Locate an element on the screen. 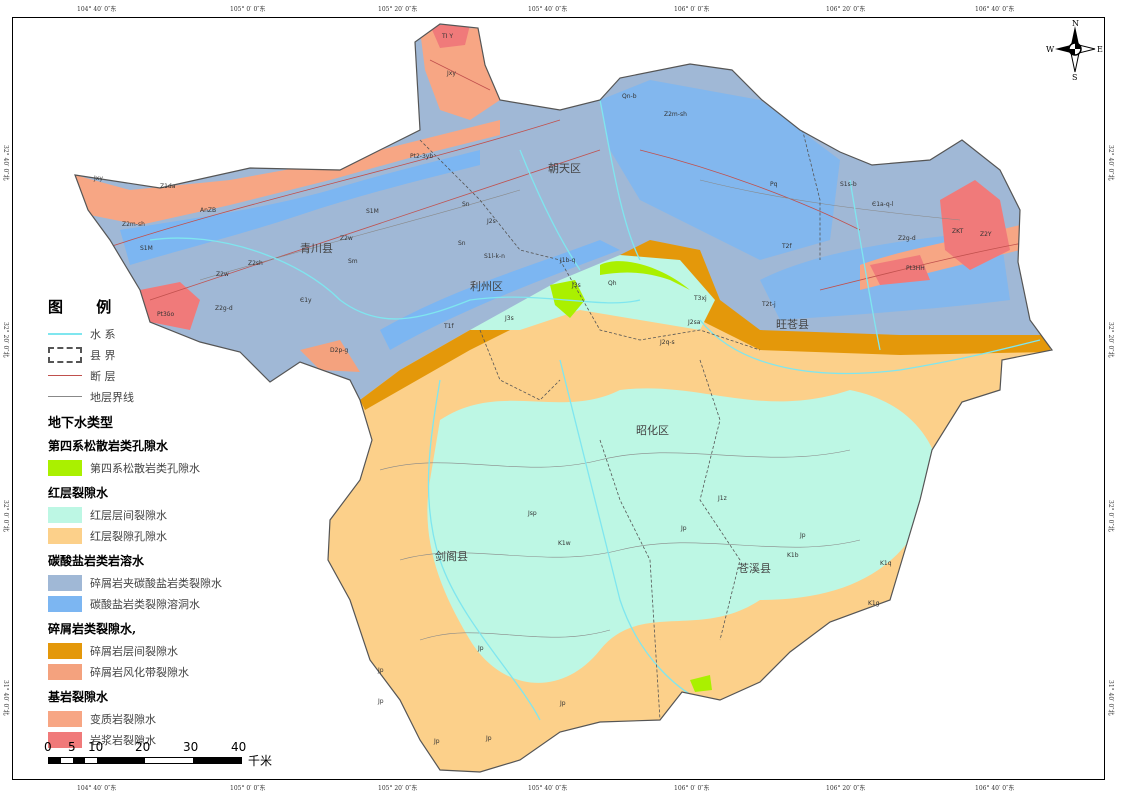  place-label: 昭化区 is located at coordinates (652, 430).